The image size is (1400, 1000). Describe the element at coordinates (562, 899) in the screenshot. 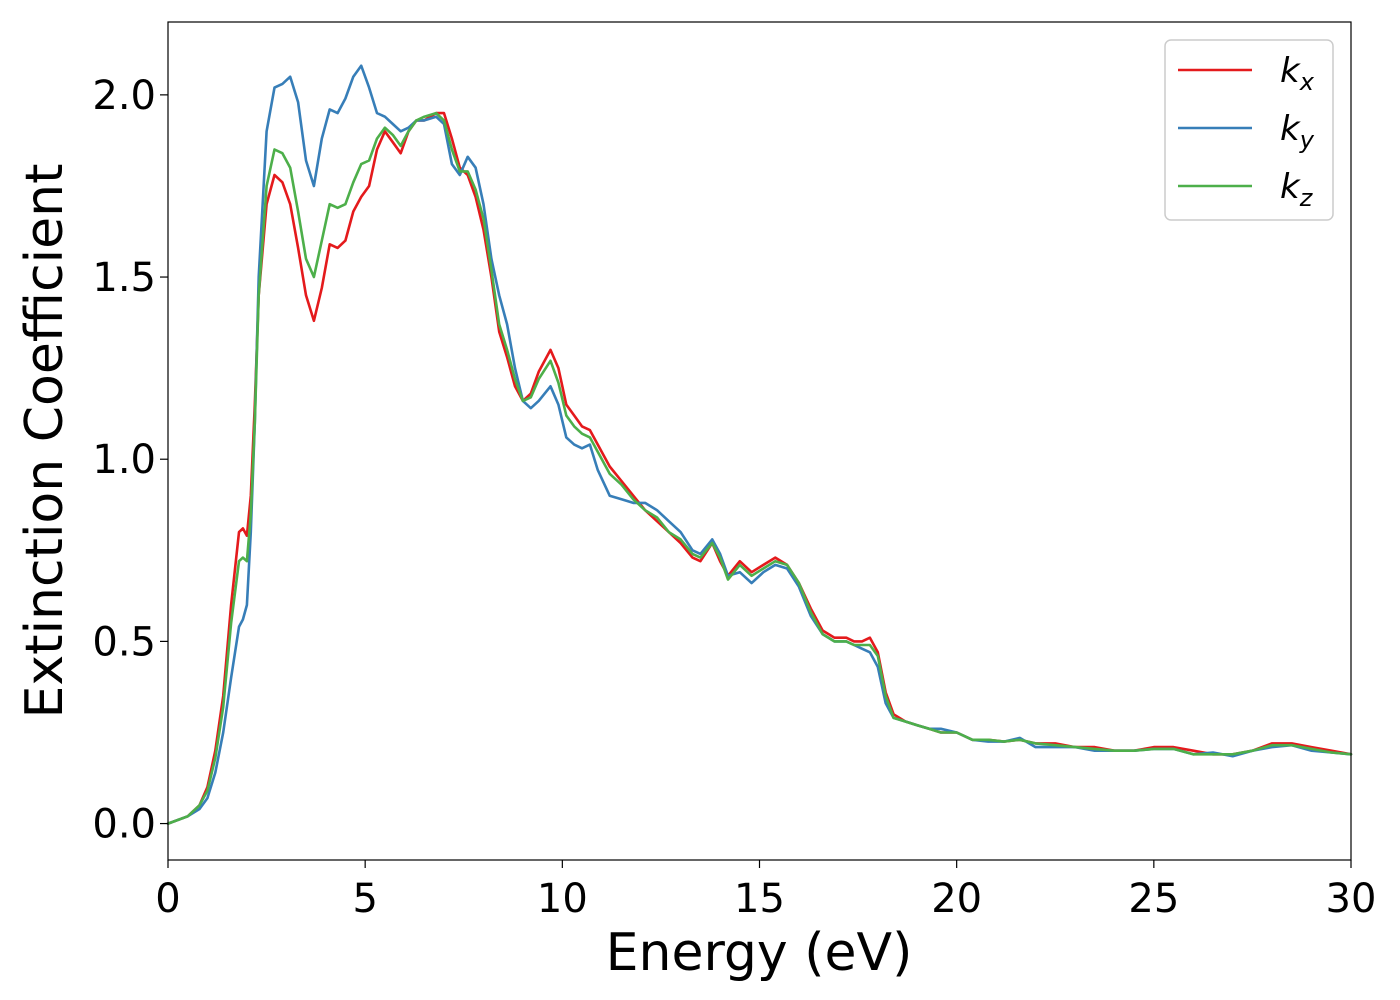

I see `x-tick-label: 10` at that location.